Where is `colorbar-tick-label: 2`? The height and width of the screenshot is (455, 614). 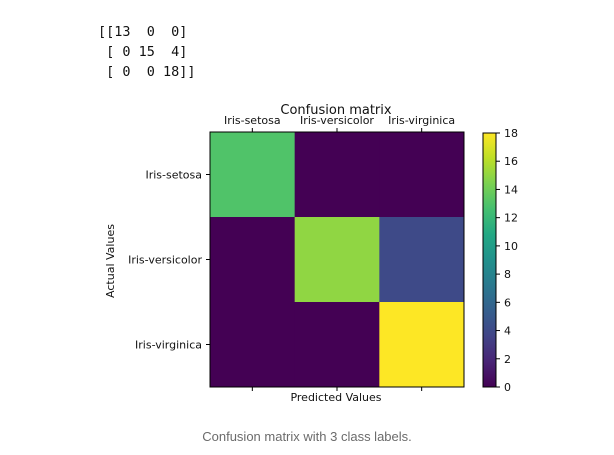
colorbar-tick-label: 2 is located at coordinates (507, 359).